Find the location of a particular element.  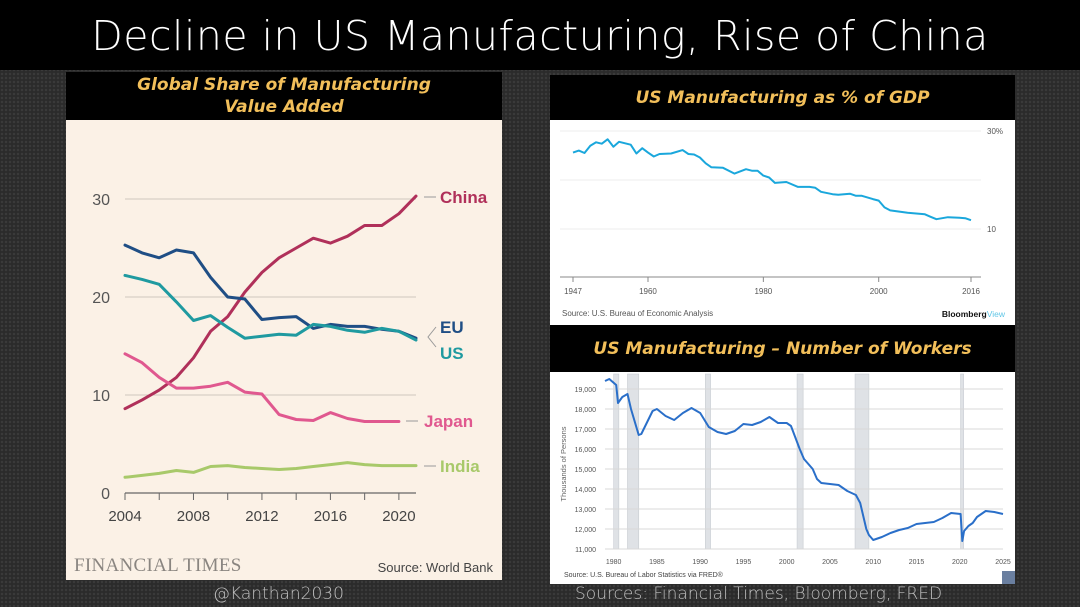

y-tick-label: 12,000 is located at coordinates (586, 530).